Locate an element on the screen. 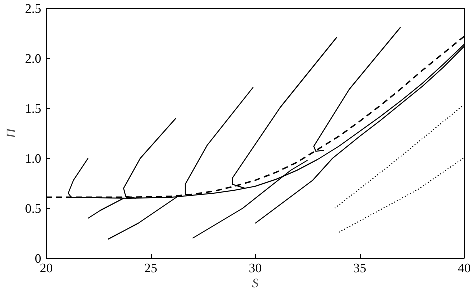 This screenshot has height=294, width=474. y-tick-label: 1.0 is located at coordinates (33, 158).